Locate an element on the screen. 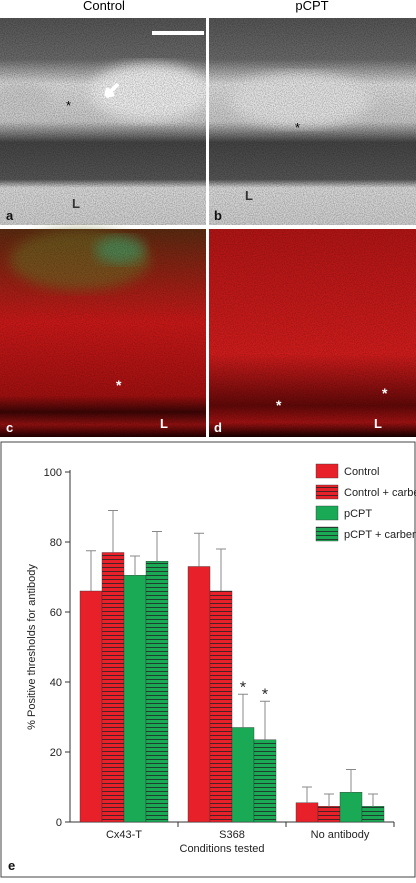  panel-letter: d is located at coordinates (218, 427).